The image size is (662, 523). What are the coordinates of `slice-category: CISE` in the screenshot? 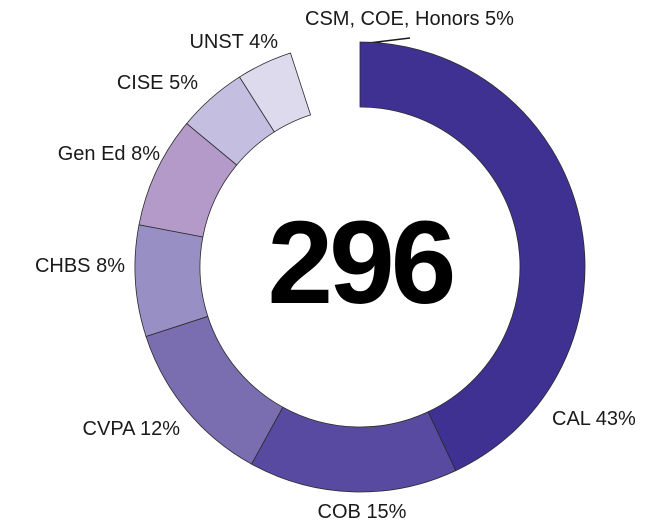 It's located at (140, 83).